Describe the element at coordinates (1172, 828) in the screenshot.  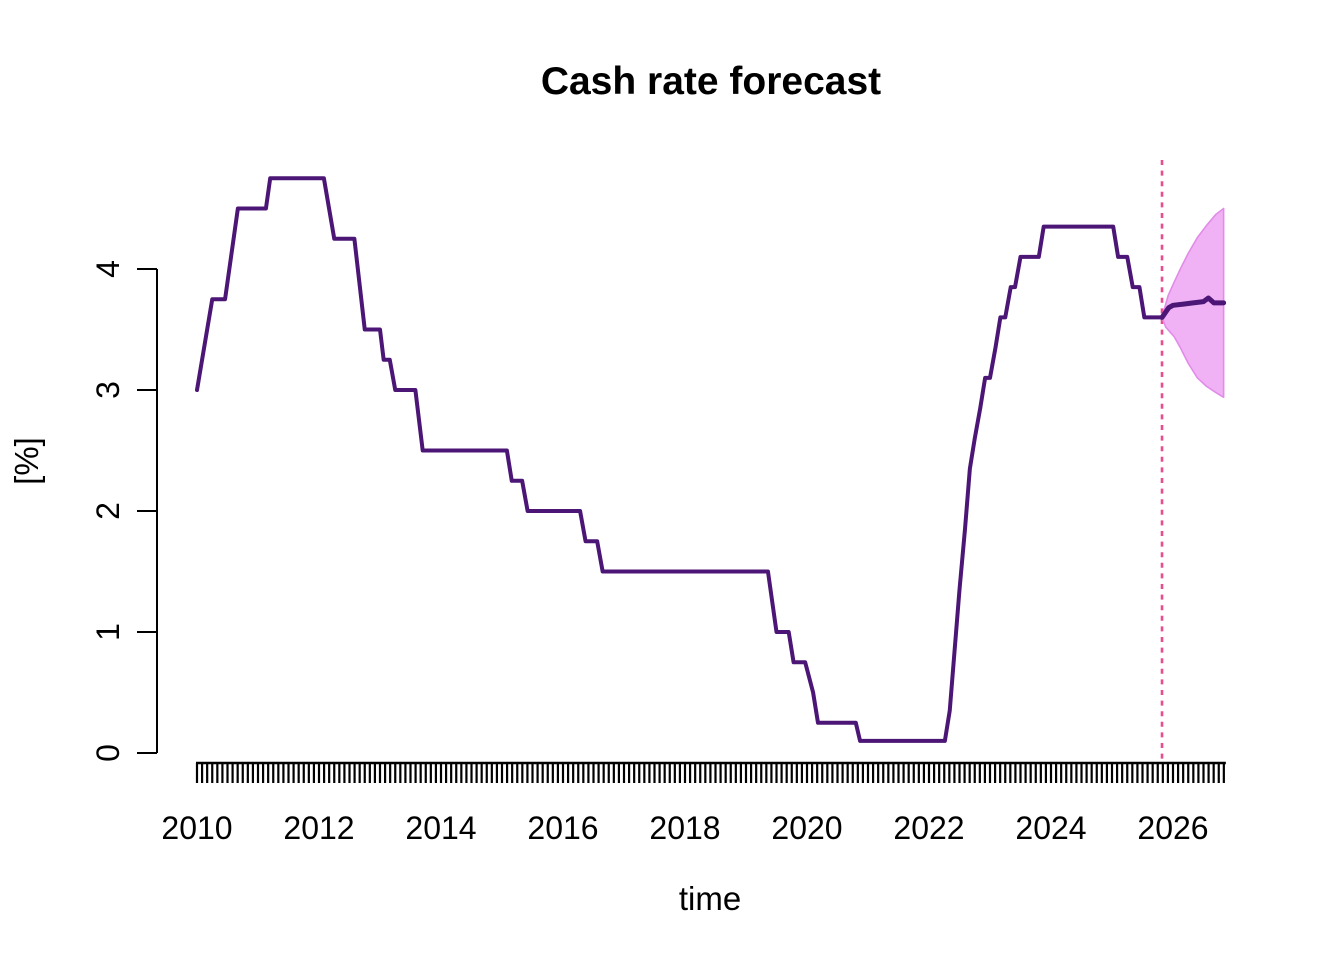
I see `x-tick-label: 2026` at that location.